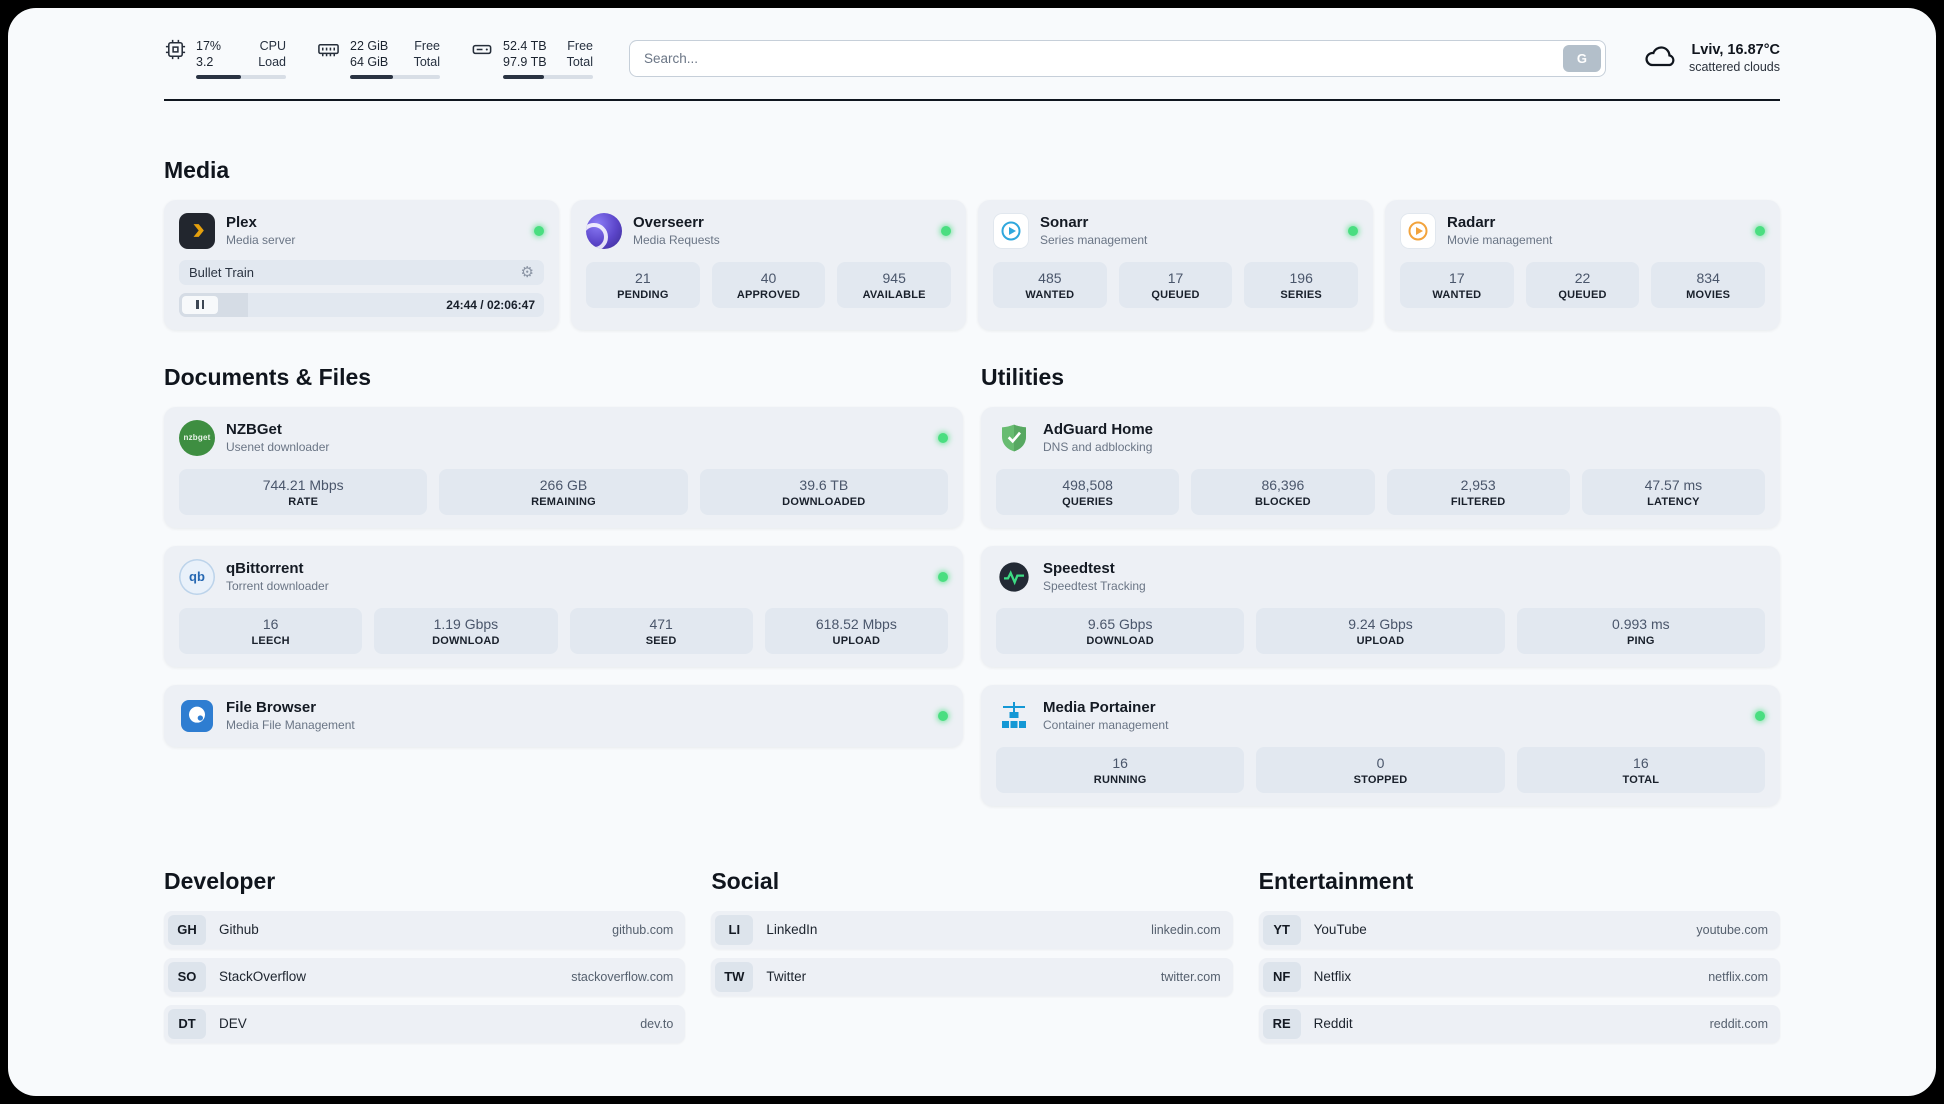 This screenshot has height=1104, width=1944. What do you see at coordinates (239, 929) in the screenshot?
I see `bookmark-name: Github` at bounding box center [239, 929].